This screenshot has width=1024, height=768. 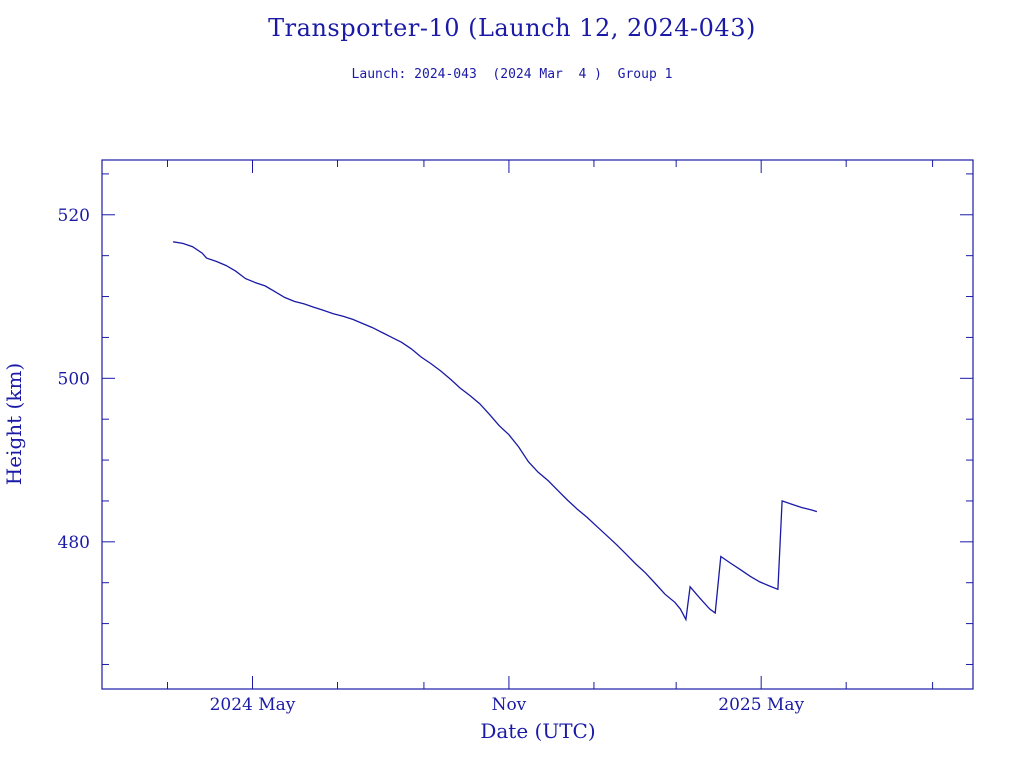 What do you see at coordinates (761, 705) in the screenshot?
I see `x-tick-label: 2025 May` at bounding box center [761, 705].